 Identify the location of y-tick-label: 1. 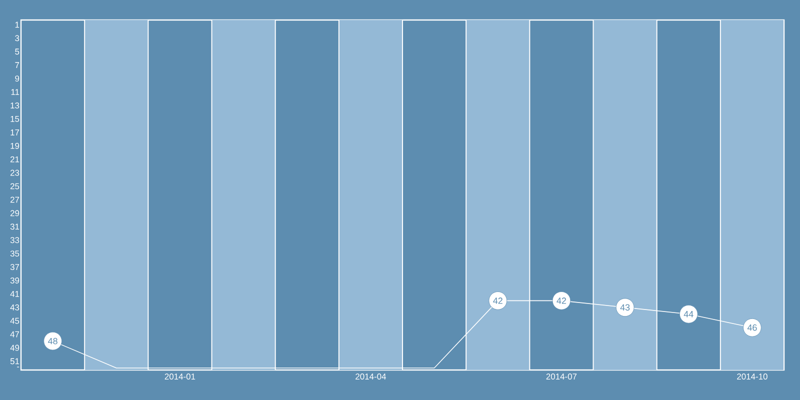
(17, 25).